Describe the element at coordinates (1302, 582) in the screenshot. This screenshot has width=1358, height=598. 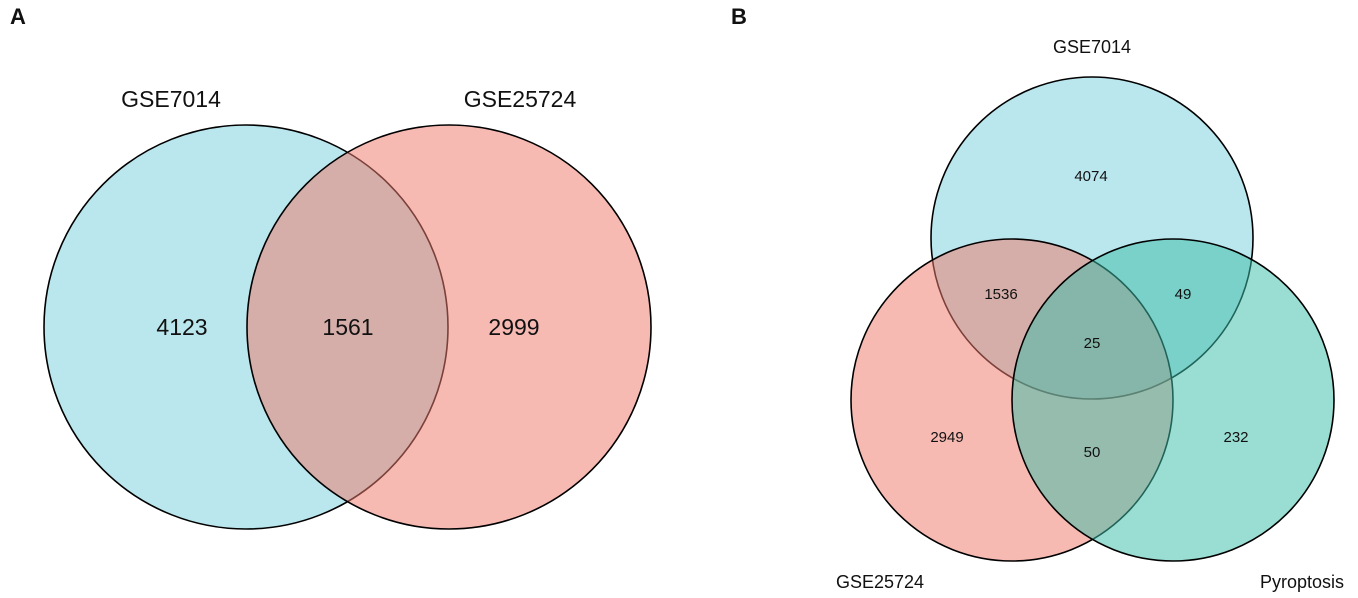
I see `venn-b-label-pyroptosis: Pyroptosis` at that location.